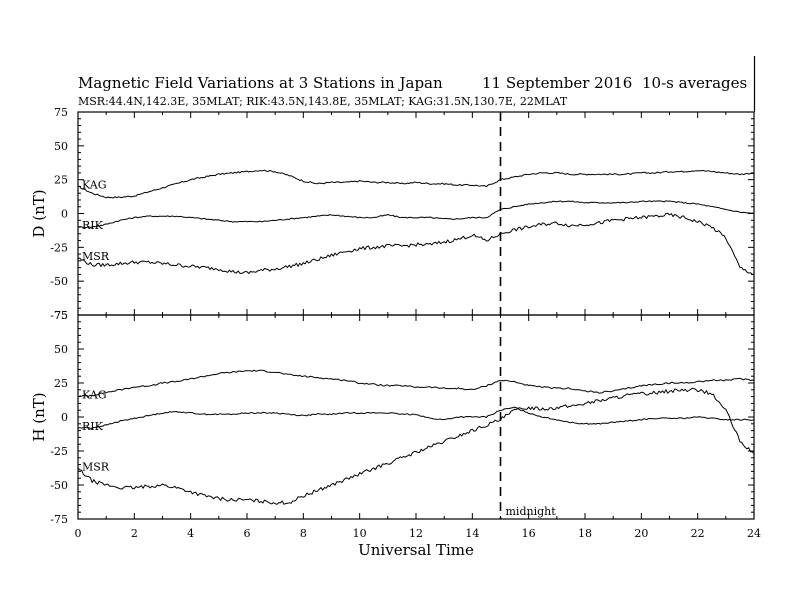 Image resolution: width=792 pixels, height=612 pixels. I want to click on y-axis-label: D (nT), so click(39, 213).